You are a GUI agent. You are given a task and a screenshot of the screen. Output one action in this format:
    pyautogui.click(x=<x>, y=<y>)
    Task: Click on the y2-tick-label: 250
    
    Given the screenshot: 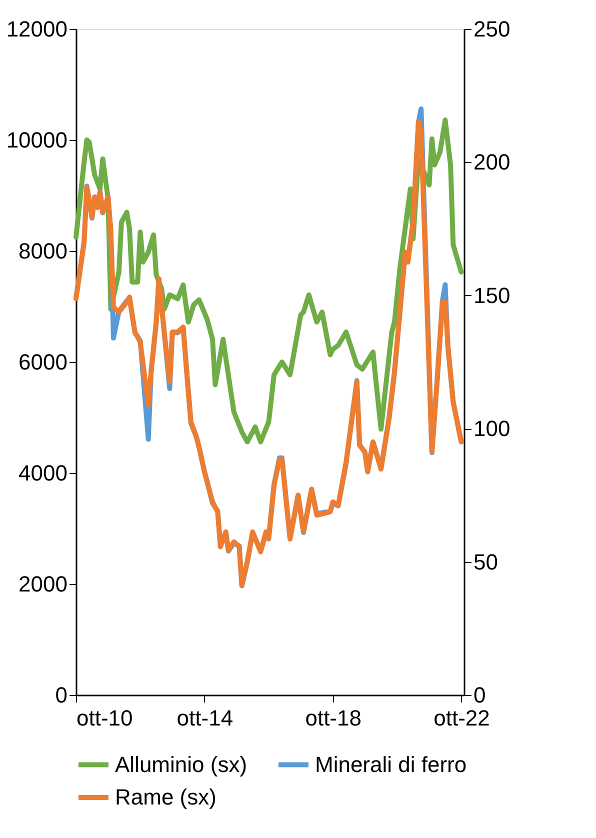 What is the action you would take?
    pyautogui.click(x=492, y=29)
    